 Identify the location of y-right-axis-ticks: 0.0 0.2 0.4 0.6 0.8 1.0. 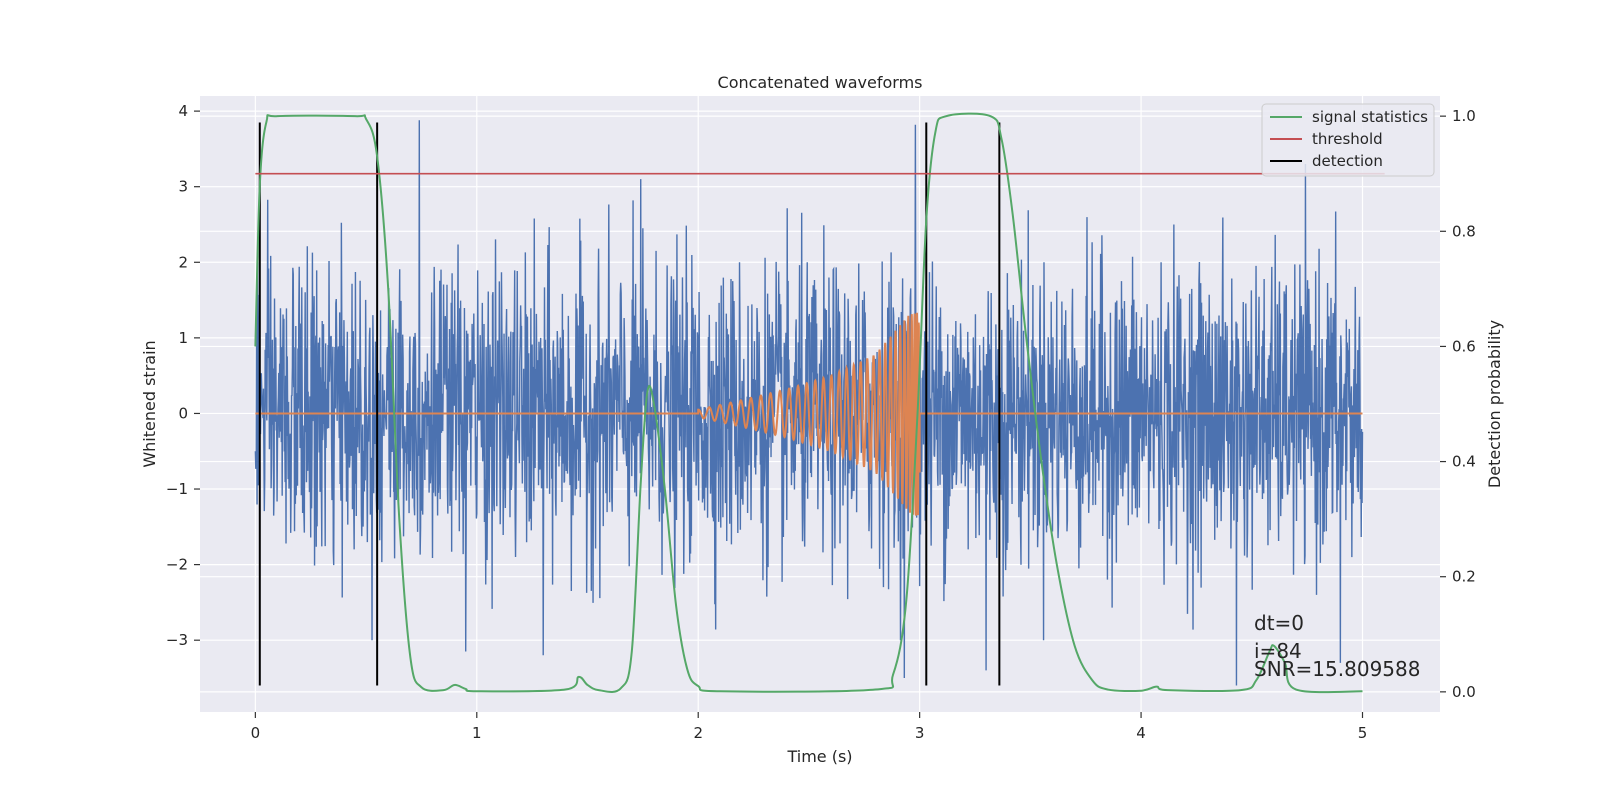
(1458, 404).